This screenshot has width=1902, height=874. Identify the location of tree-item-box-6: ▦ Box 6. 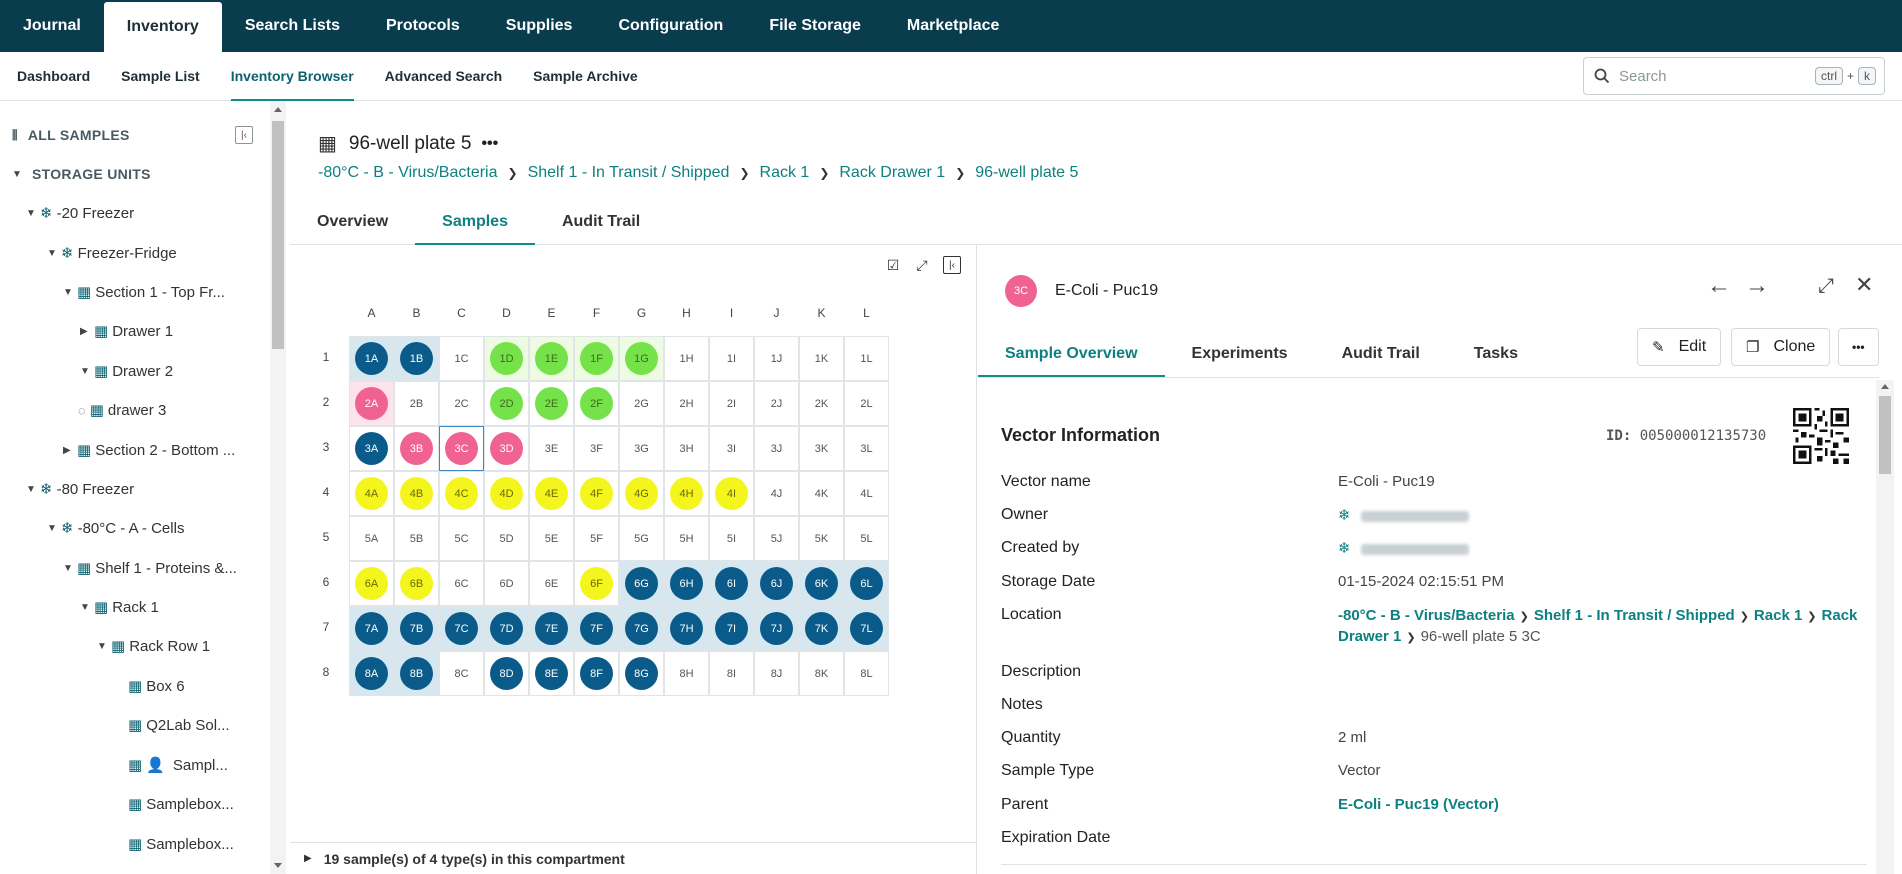
(156, 686).